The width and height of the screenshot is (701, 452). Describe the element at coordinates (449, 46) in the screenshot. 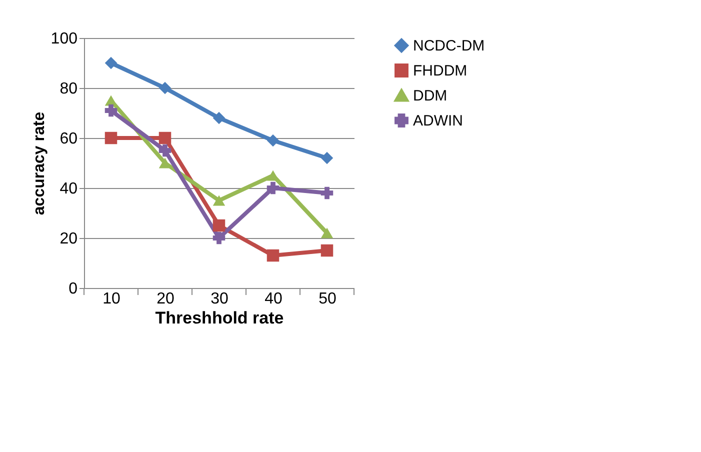

I see `legend-label: NCDC-DM` at that location.